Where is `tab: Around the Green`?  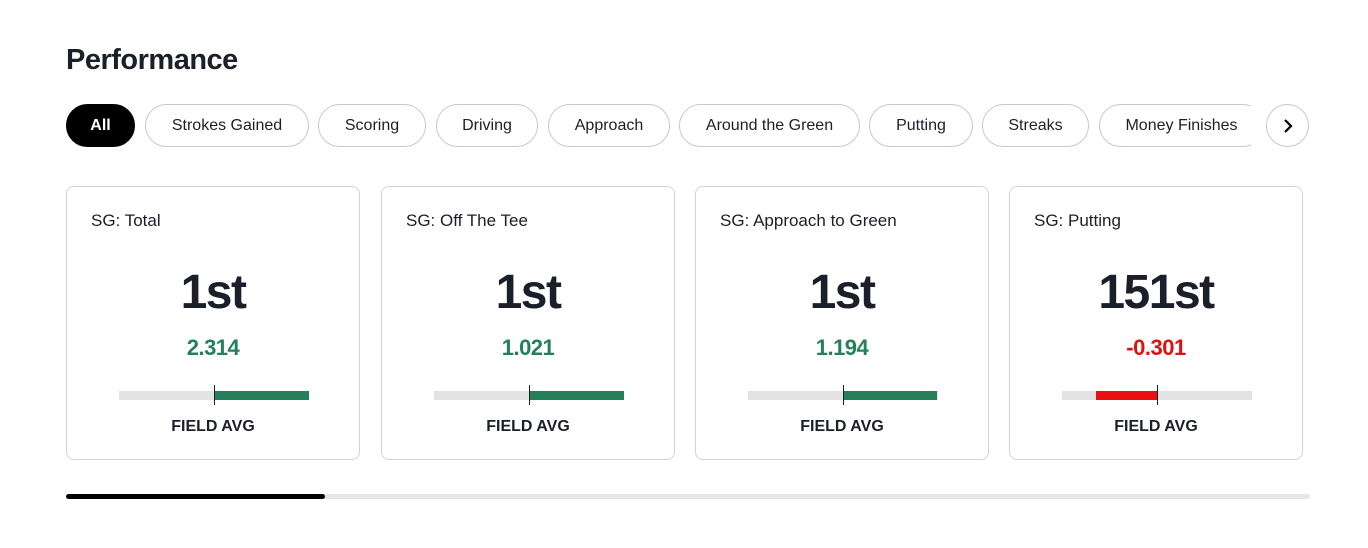
tab: Around the Green is located at coordinates (769, 125).